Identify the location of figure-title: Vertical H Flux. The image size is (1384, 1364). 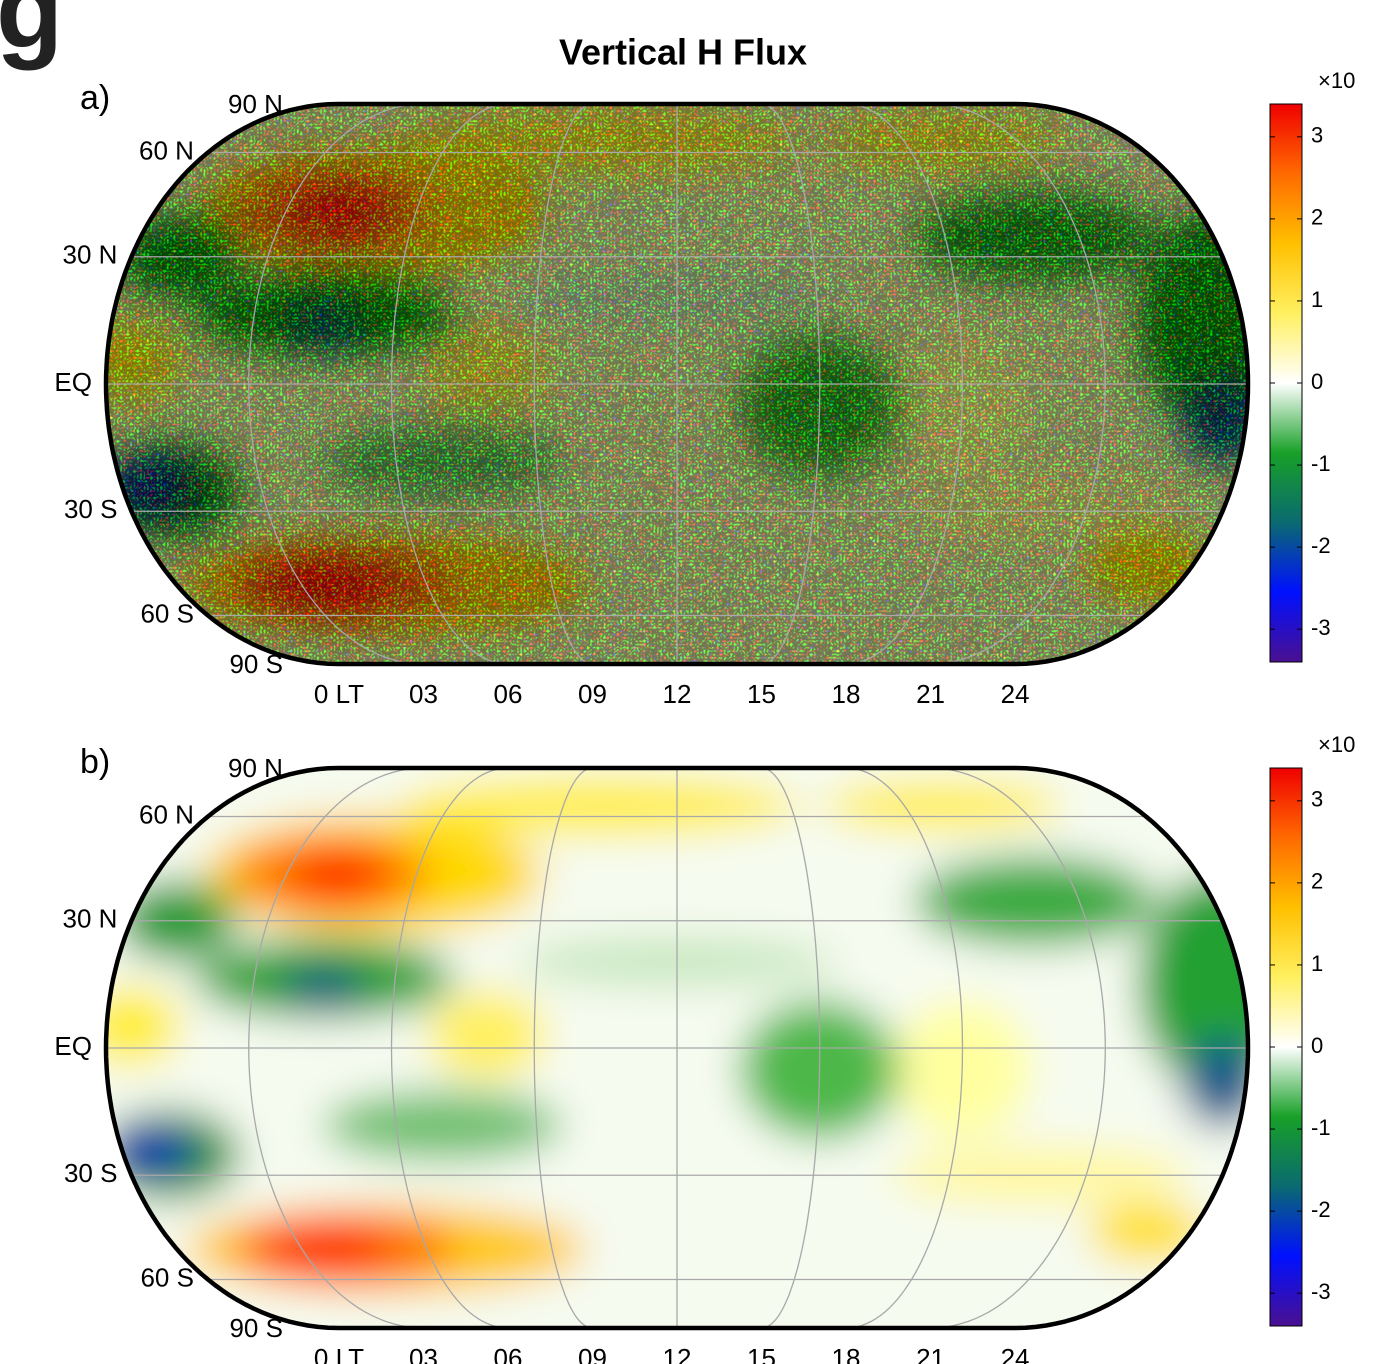
(683, 52).